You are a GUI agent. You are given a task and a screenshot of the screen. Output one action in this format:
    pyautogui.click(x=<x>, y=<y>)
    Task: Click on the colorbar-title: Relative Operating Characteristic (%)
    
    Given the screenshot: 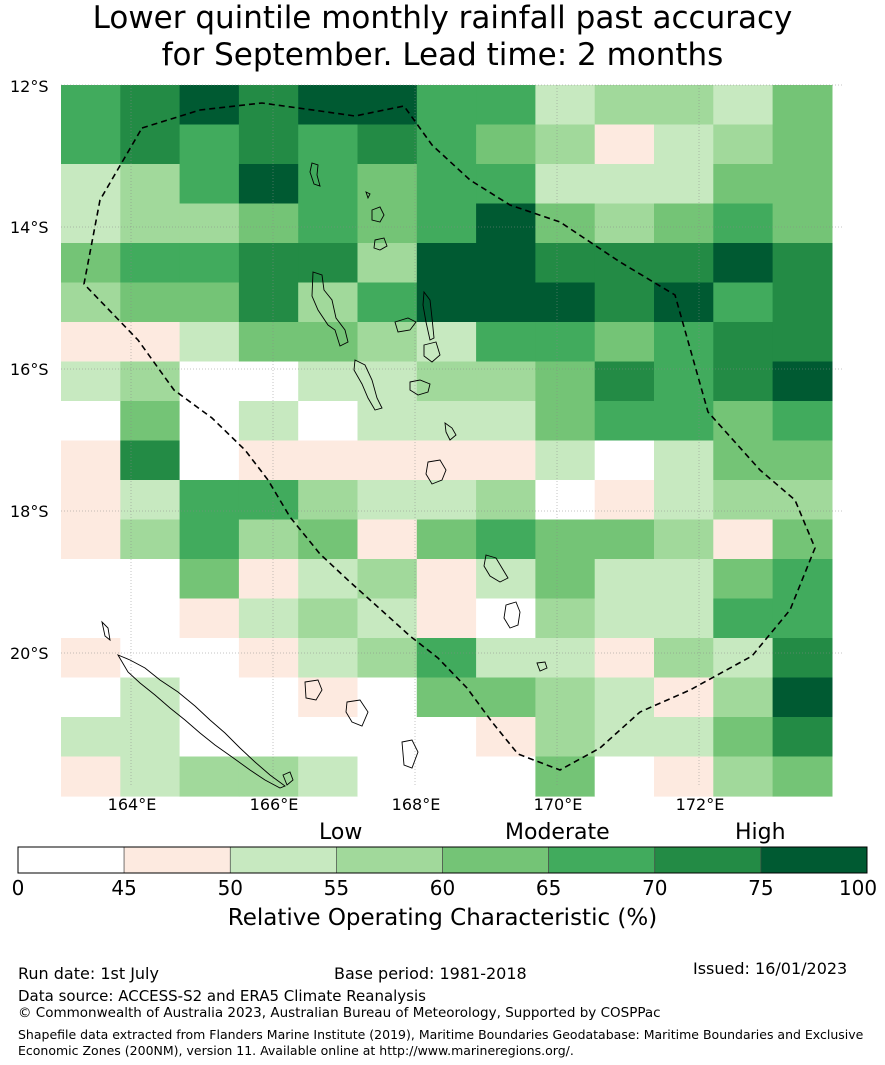 What is the action you would take?
    pyautogui.click(x=442, y=918)
    